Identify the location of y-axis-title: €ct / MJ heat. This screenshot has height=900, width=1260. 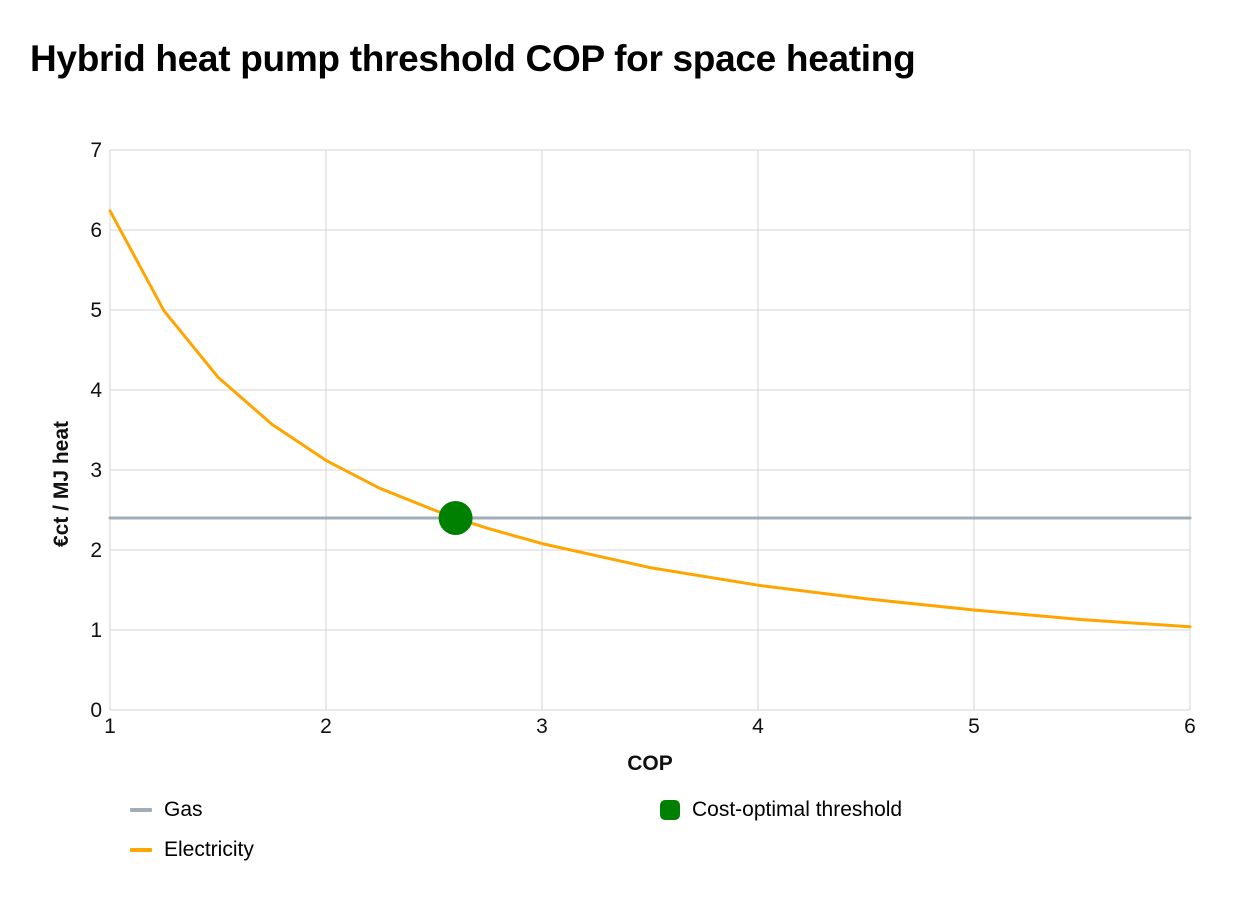
(61, 484).